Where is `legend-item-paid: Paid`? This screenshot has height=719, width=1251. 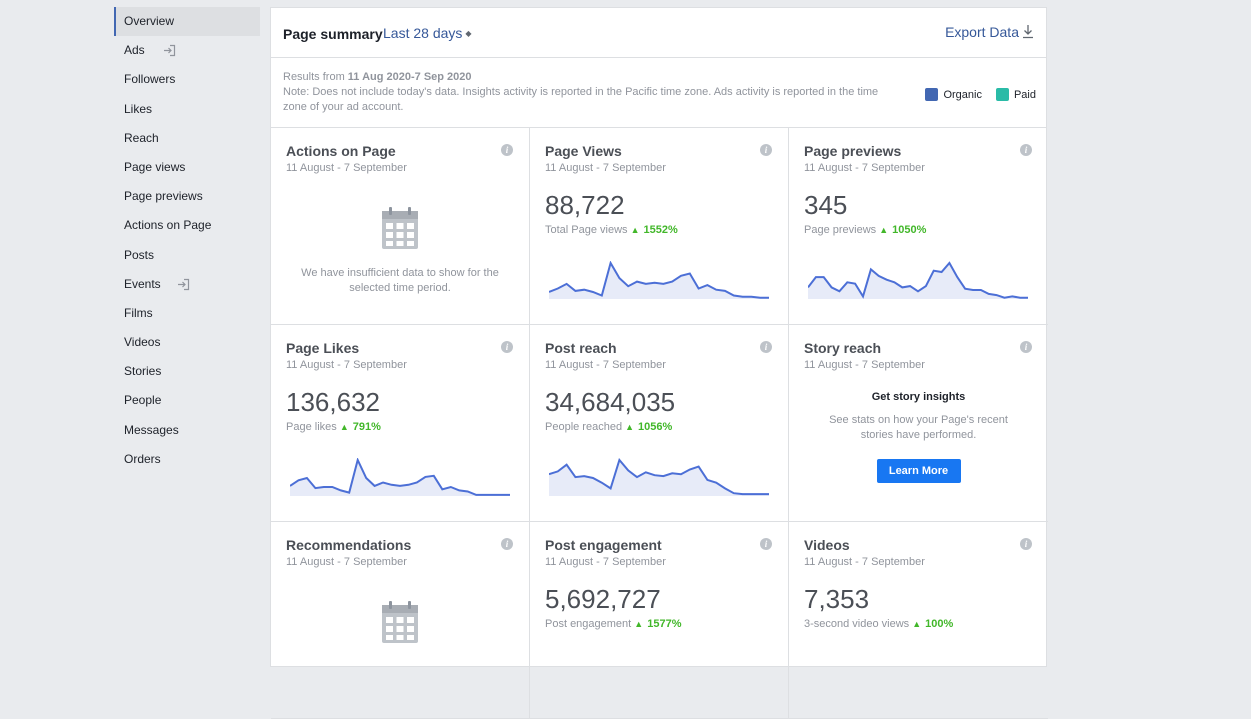
legend-item-paid: Paid is located at coordinates (1015, 94).